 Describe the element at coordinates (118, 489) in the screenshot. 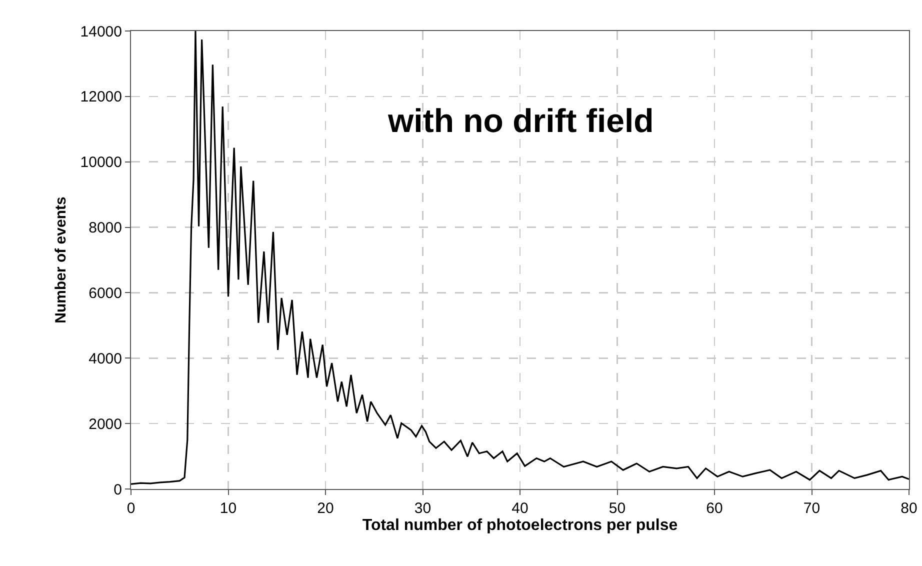

I see `y-tick-label: 0` at that location.